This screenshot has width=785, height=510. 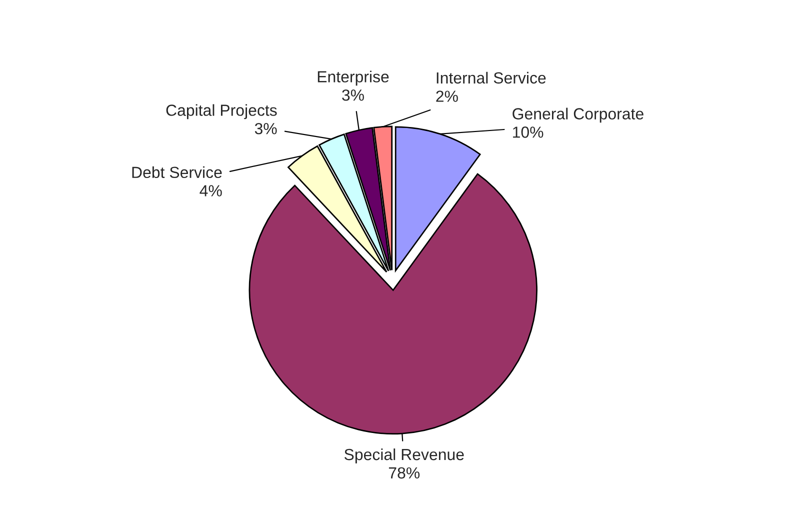 I want to click on slice-label: Internal Service, so click(x=491, y=78).